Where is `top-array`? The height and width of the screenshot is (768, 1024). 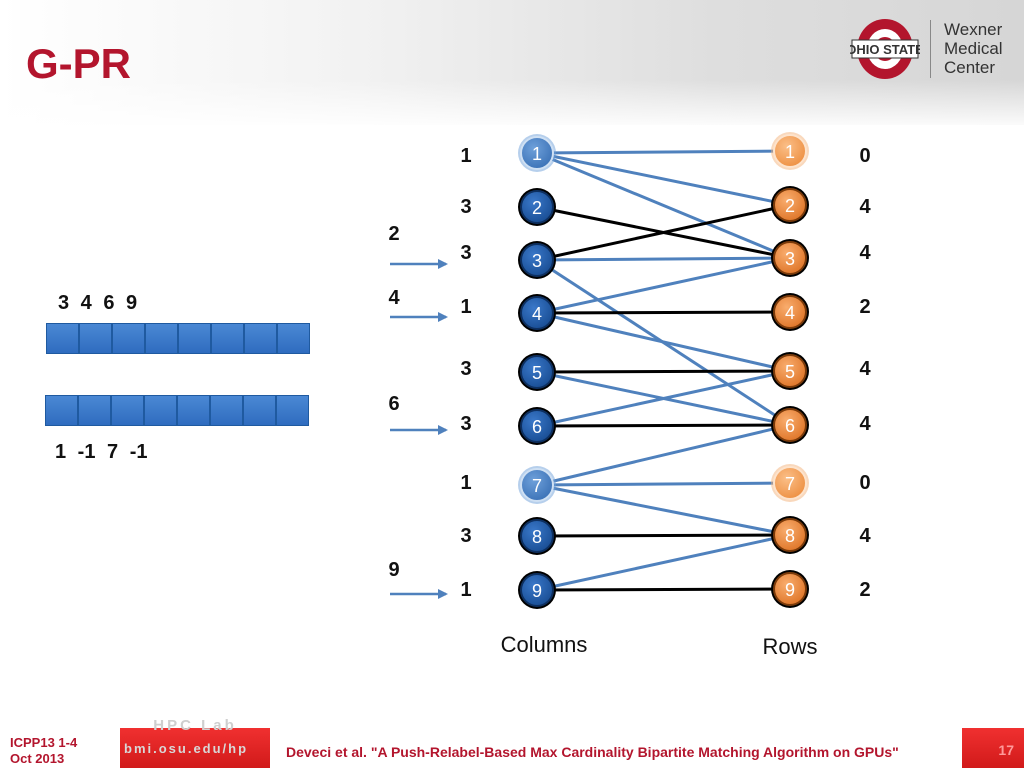
top-array is located at coordinates (178, 338).